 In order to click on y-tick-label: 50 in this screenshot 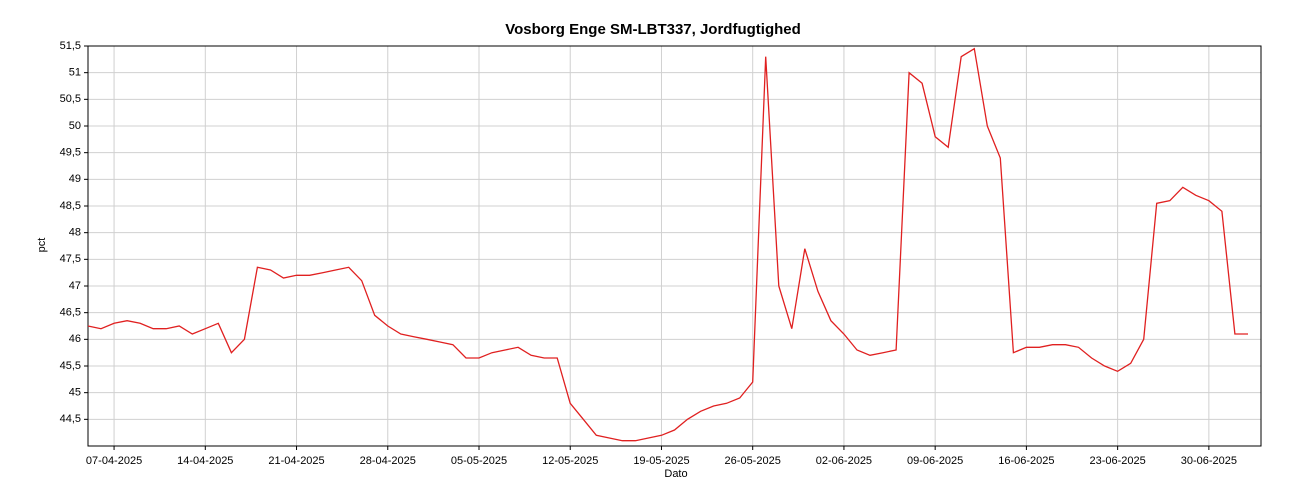, I will do `click(75, 126)`.